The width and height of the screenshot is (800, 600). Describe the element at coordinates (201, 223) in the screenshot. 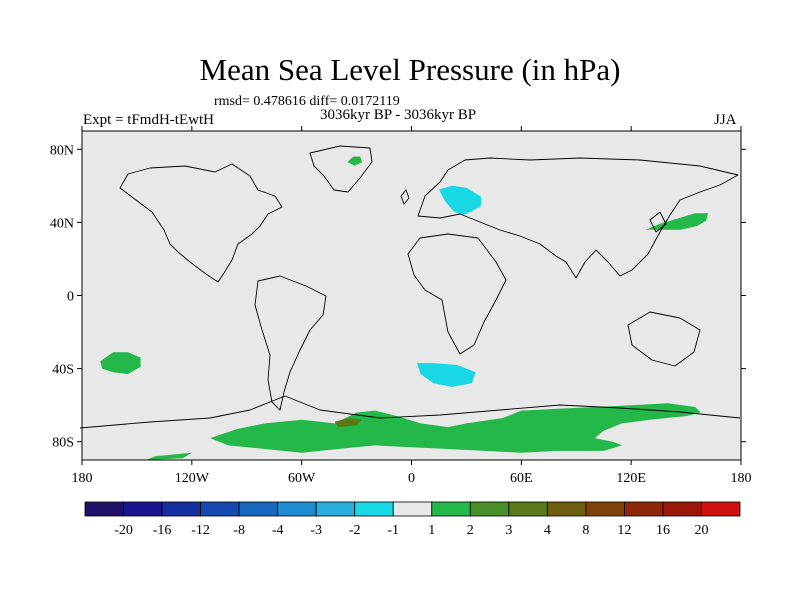

I see `coastline-north-america` at that location.